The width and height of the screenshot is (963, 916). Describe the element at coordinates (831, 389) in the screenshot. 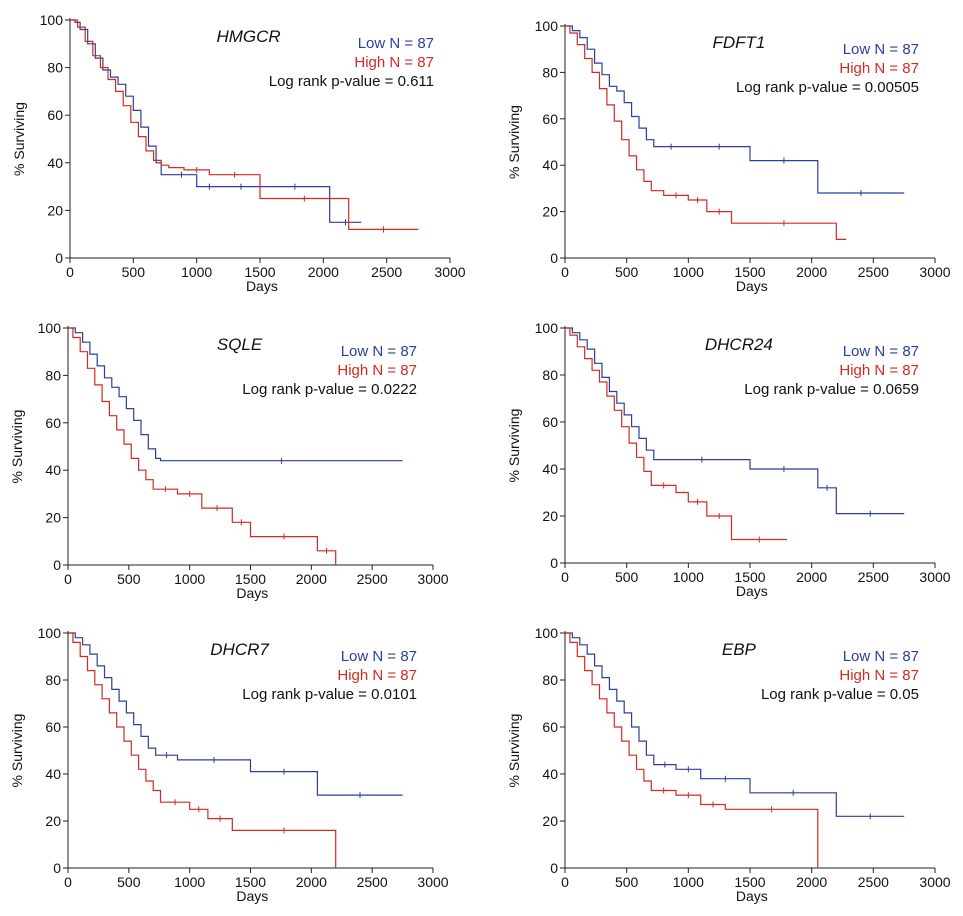

I see `logrank-pvalue: Log rank p-value = 0.0659` at that location.